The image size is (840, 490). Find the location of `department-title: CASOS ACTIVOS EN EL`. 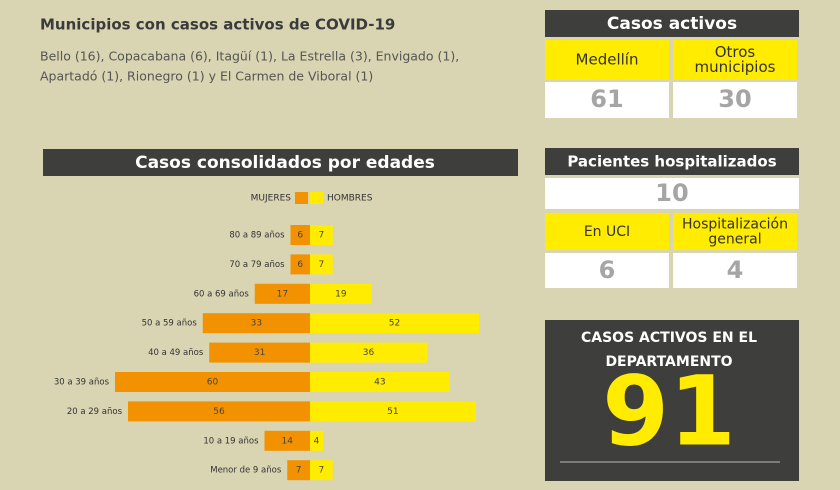

department-title: CASOS ACTIVOS EN EL is located at coordinates (669, 338).